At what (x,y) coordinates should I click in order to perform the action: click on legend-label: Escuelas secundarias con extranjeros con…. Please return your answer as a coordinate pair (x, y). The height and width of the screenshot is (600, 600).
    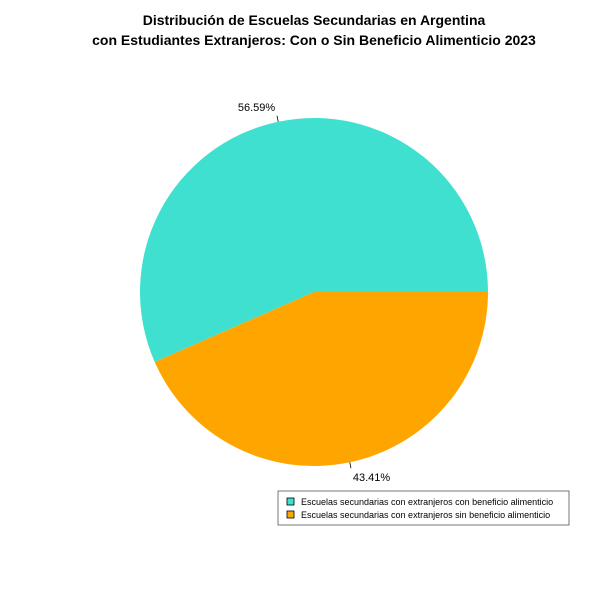
    Looking at the image, I should click on (427, 502).